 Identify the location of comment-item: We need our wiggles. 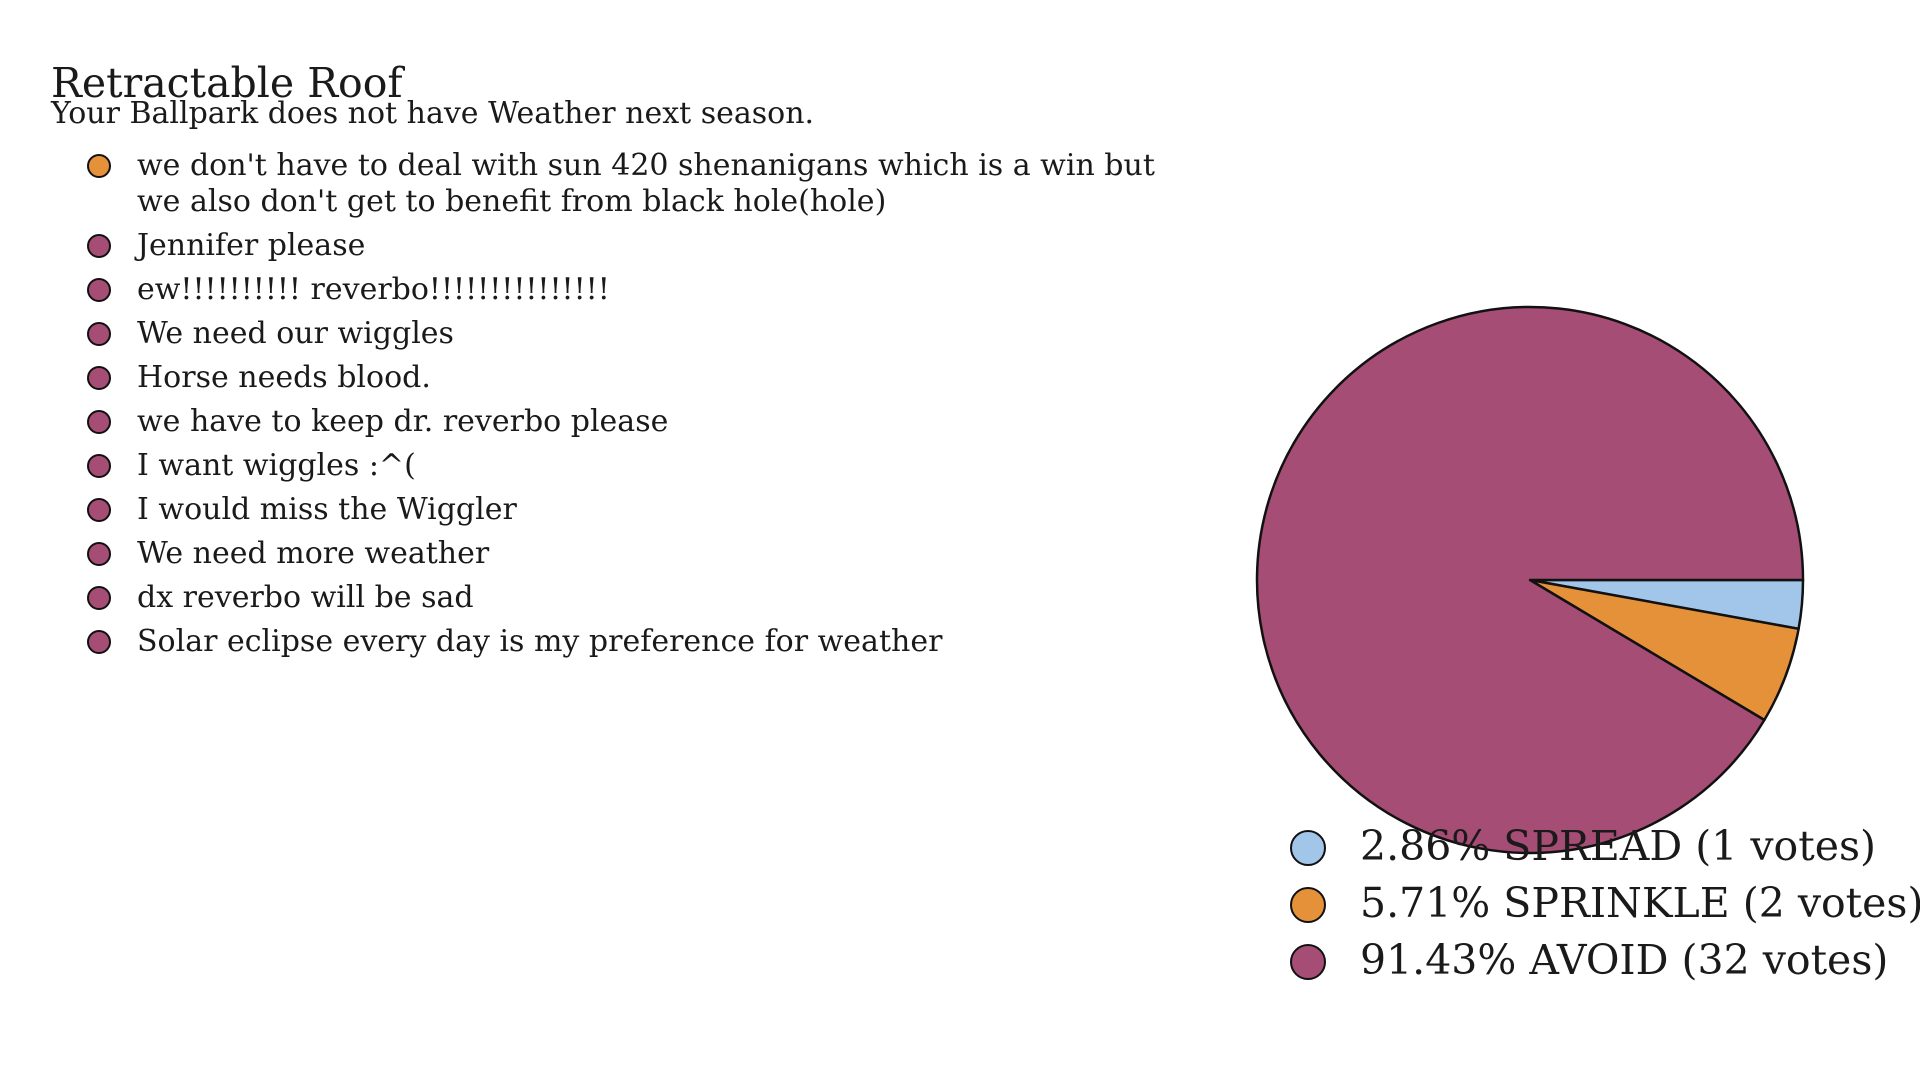
(635, 334).